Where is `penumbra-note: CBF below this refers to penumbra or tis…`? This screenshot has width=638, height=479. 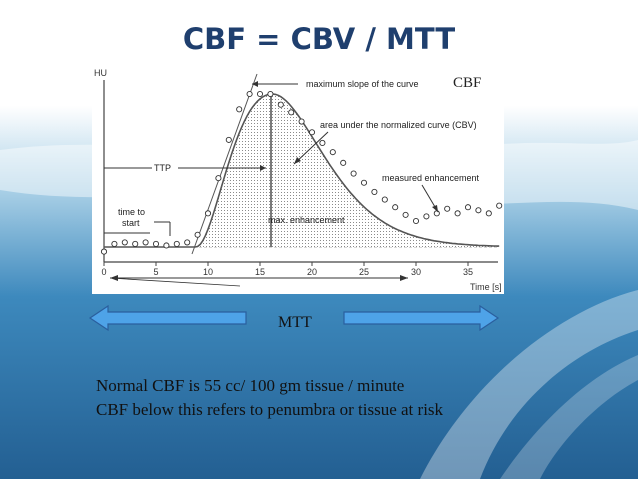 penumbra-note: CBF below this refers to penumbra or tis… is located at coordinates (270, 409).